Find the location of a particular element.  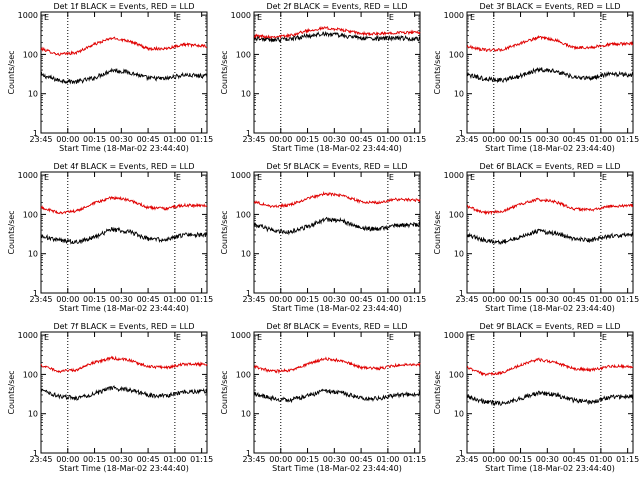

chart-title: Det 9f BLACK = Events, RED = LLD is located at coordinates (549, 326).